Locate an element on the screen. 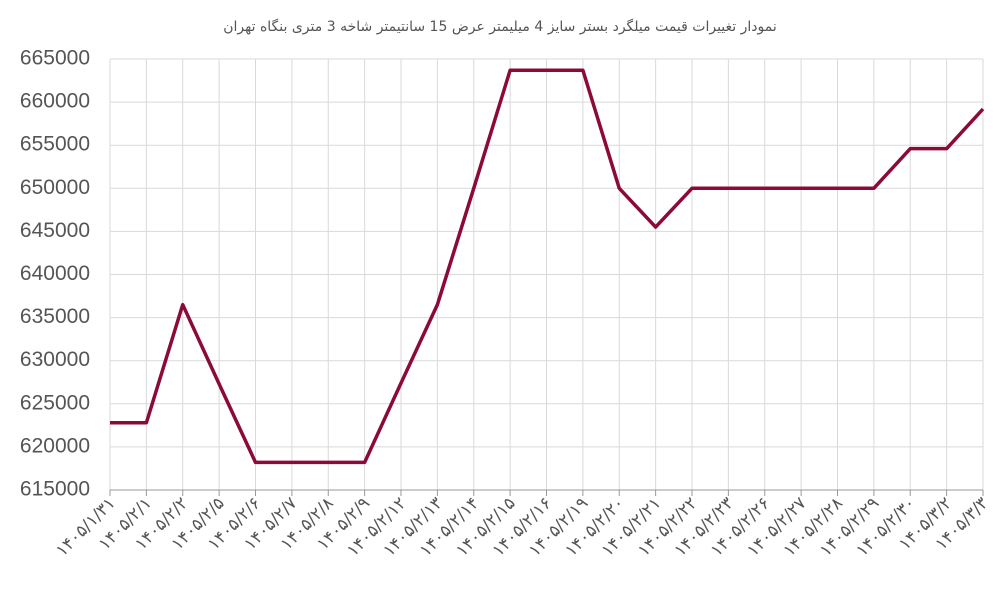 This screenshot has height=600, width=1000. y-tick-label: 655000 is located at coordinates (55, 144).